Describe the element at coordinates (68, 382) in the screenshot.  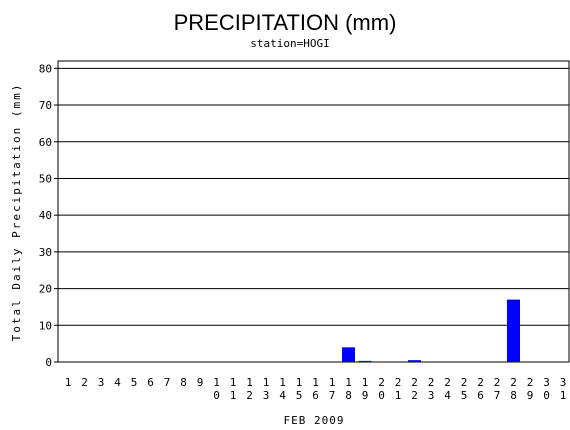
I see `x-tick-label: 1` at that location.